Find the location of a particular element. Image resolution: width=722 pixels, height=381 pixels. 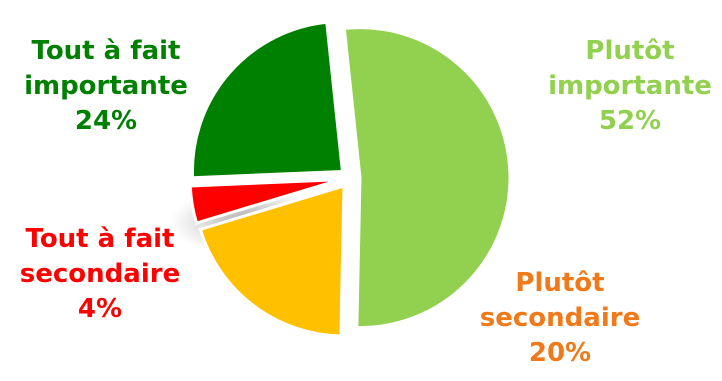

slice-value-label: 52% is located at coordinates (630, 121).